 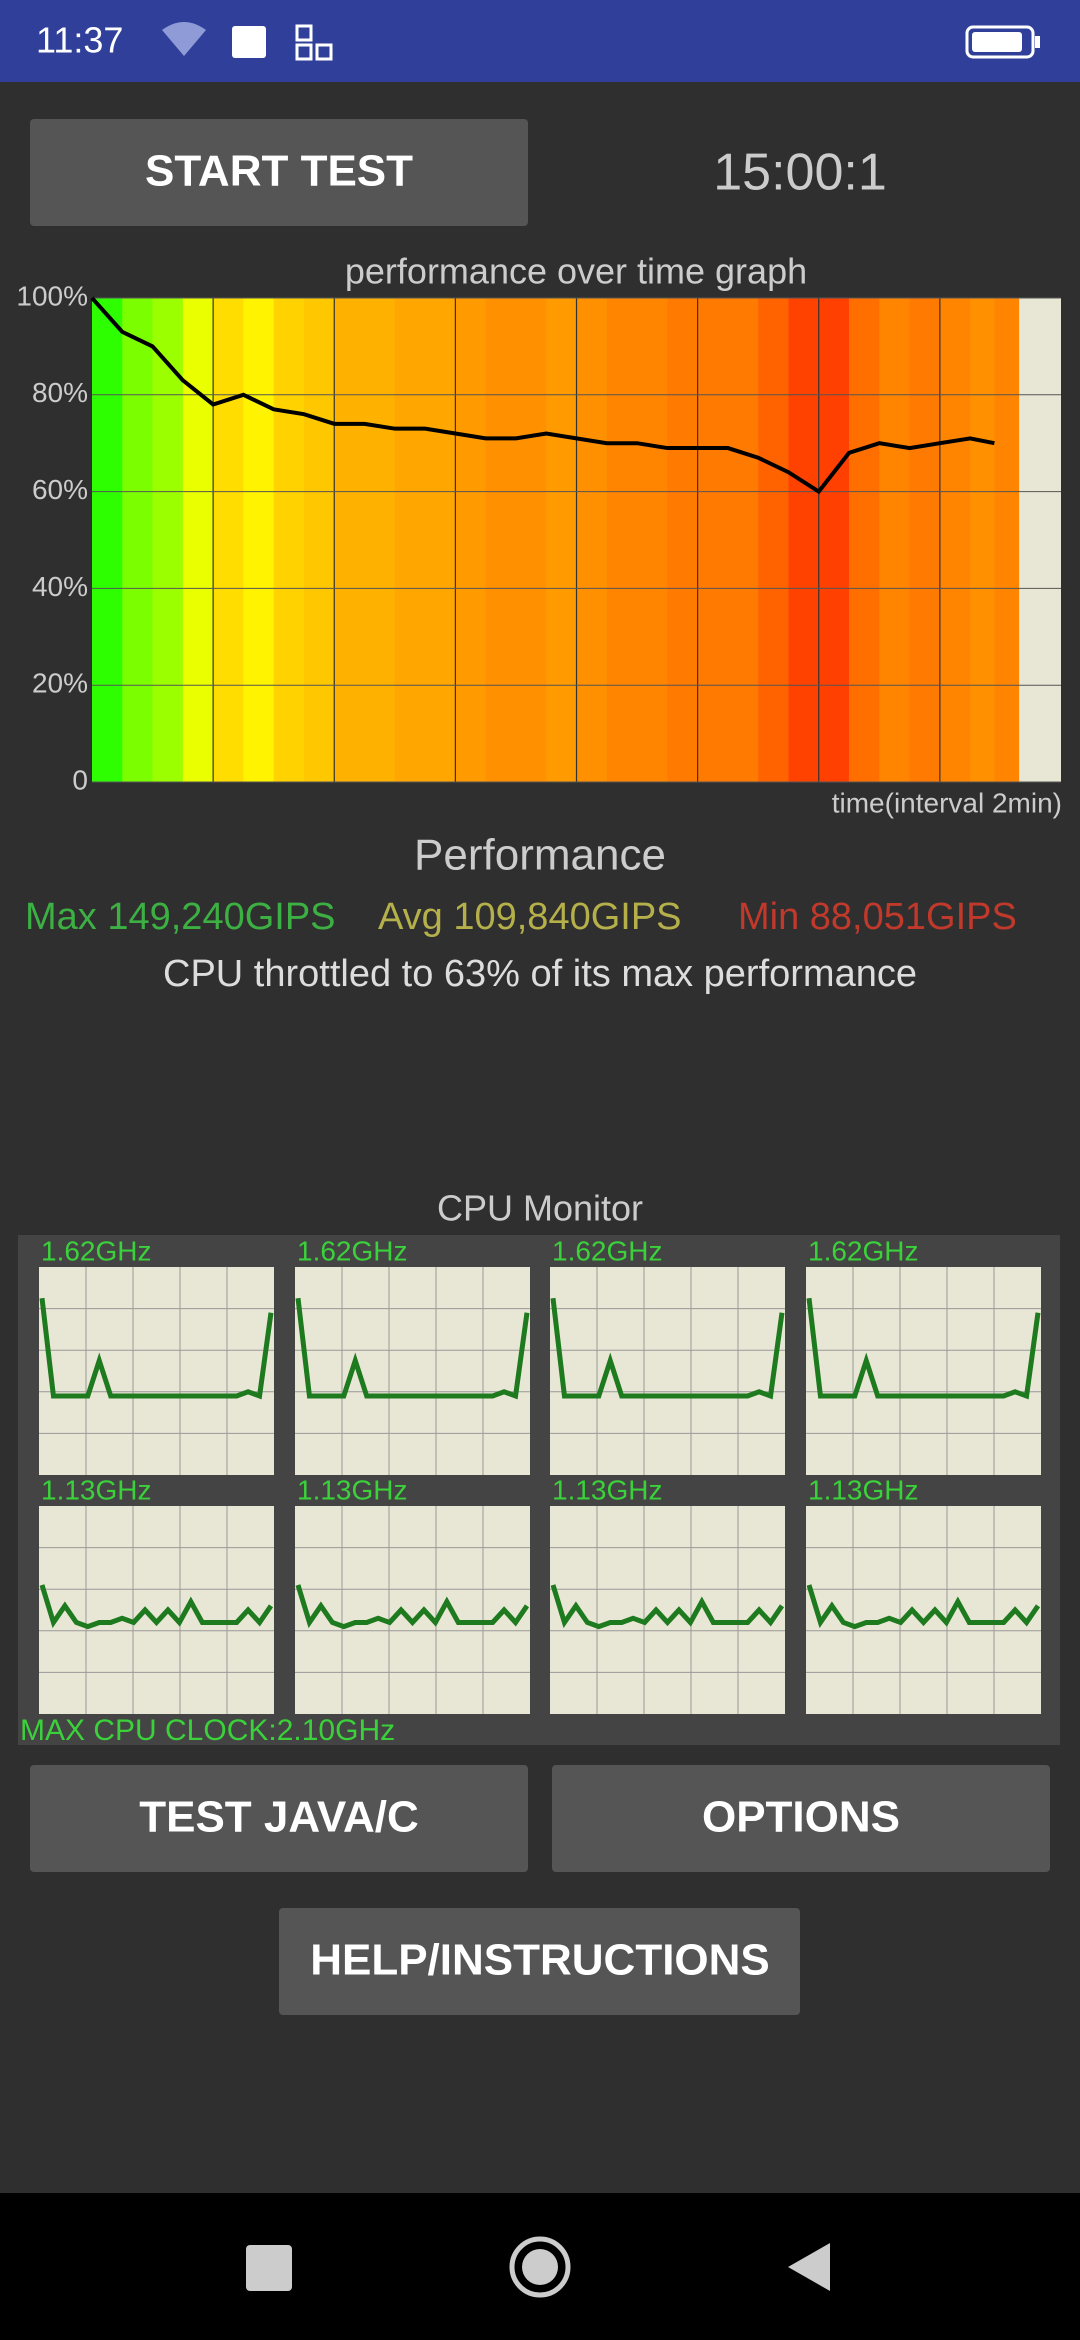 I want to click on battery-tip, so click(x=1037, y=42).